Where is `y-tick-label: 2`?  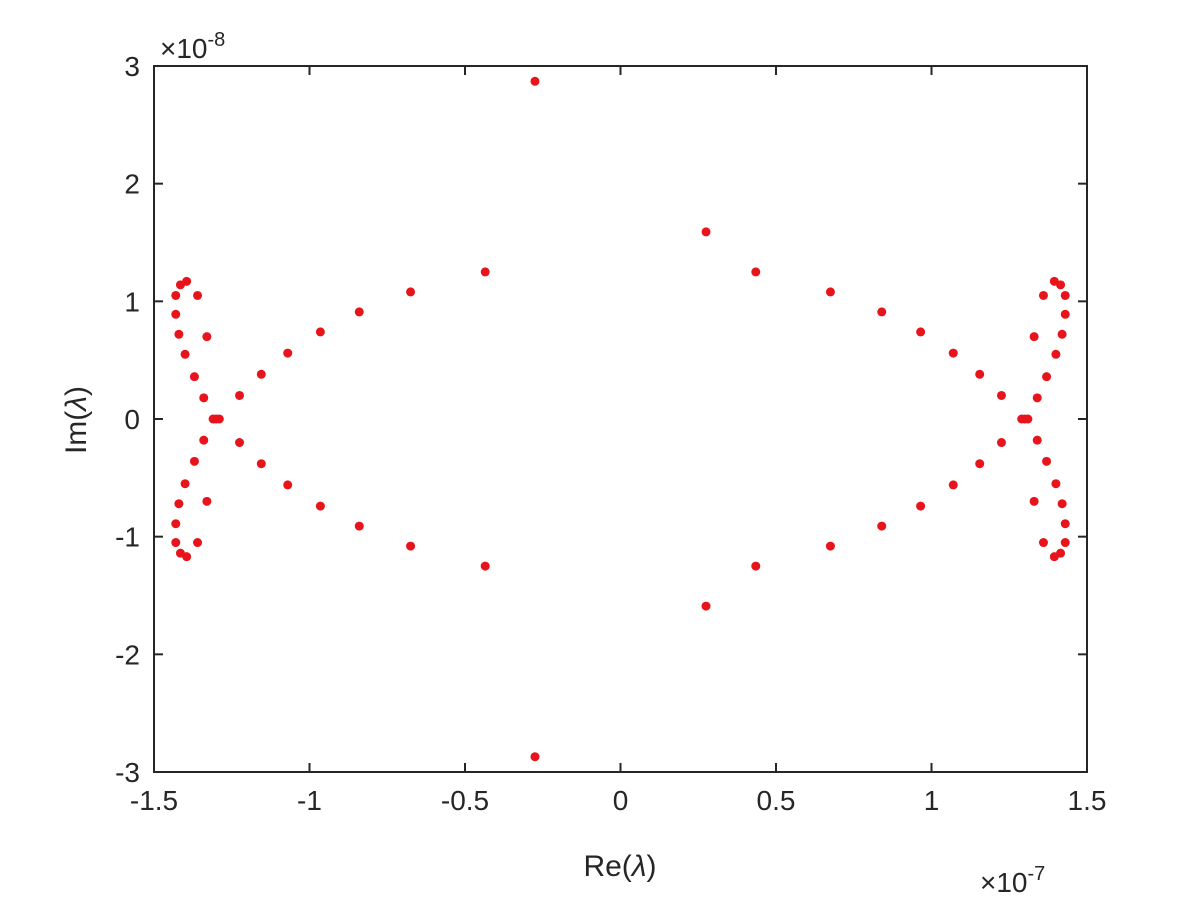 y-tick-label: 2 is located at coordinates (132, 184).